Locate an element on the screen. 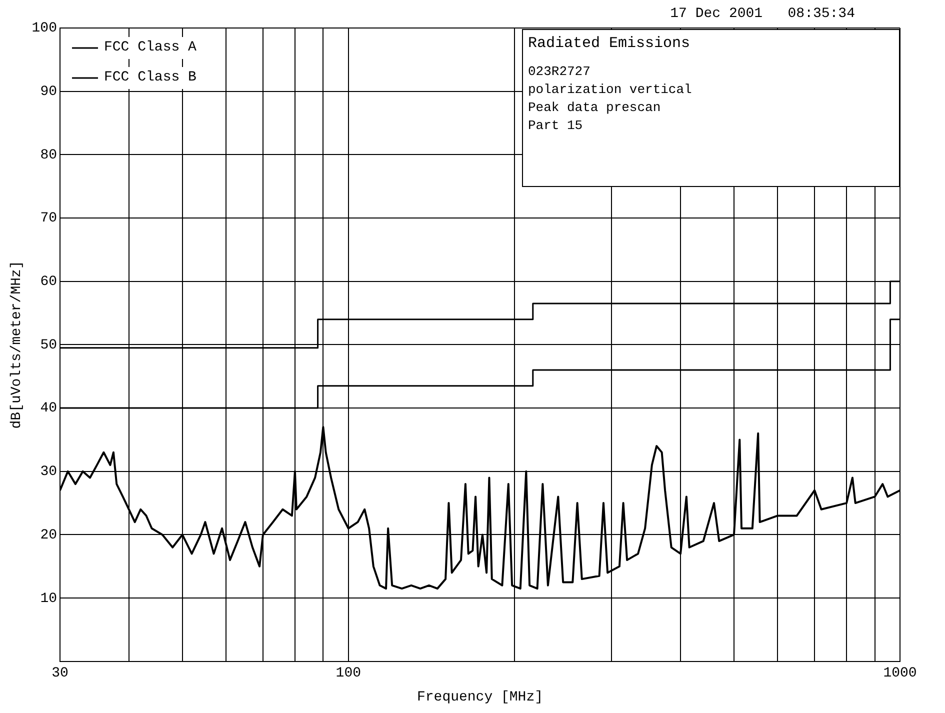 The height and width of the screenshot is (713, 945). y-tick-label: 10 is located at coordinates (49, 598).